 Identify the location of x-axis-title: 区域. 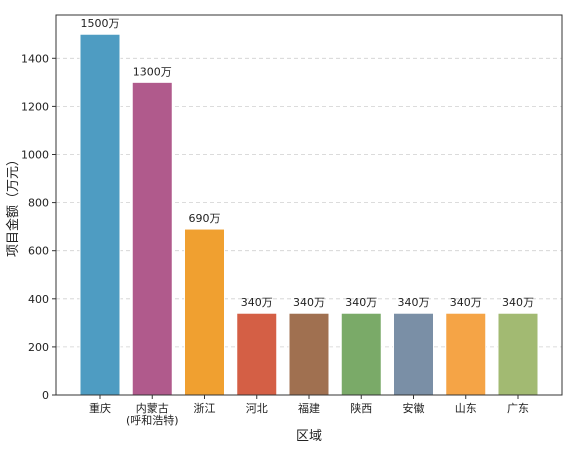
(309, 436).